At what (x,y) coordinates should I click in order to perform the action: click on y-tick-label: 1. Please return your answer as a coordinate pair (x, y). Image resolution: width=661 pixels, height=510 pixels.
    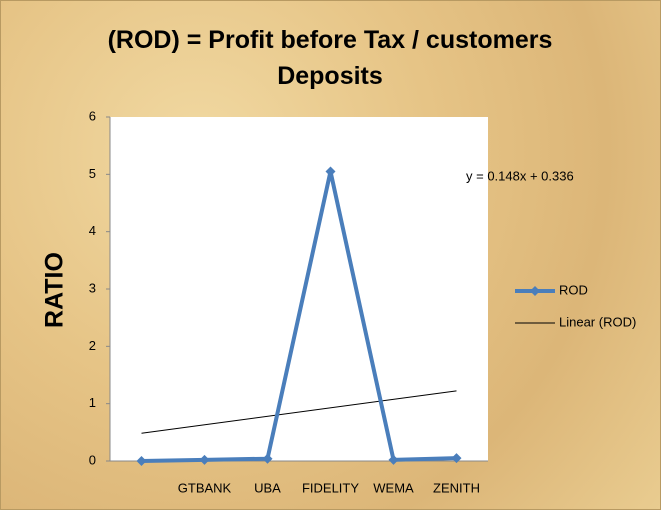
    Looking at the image, I should click on (92, 402).